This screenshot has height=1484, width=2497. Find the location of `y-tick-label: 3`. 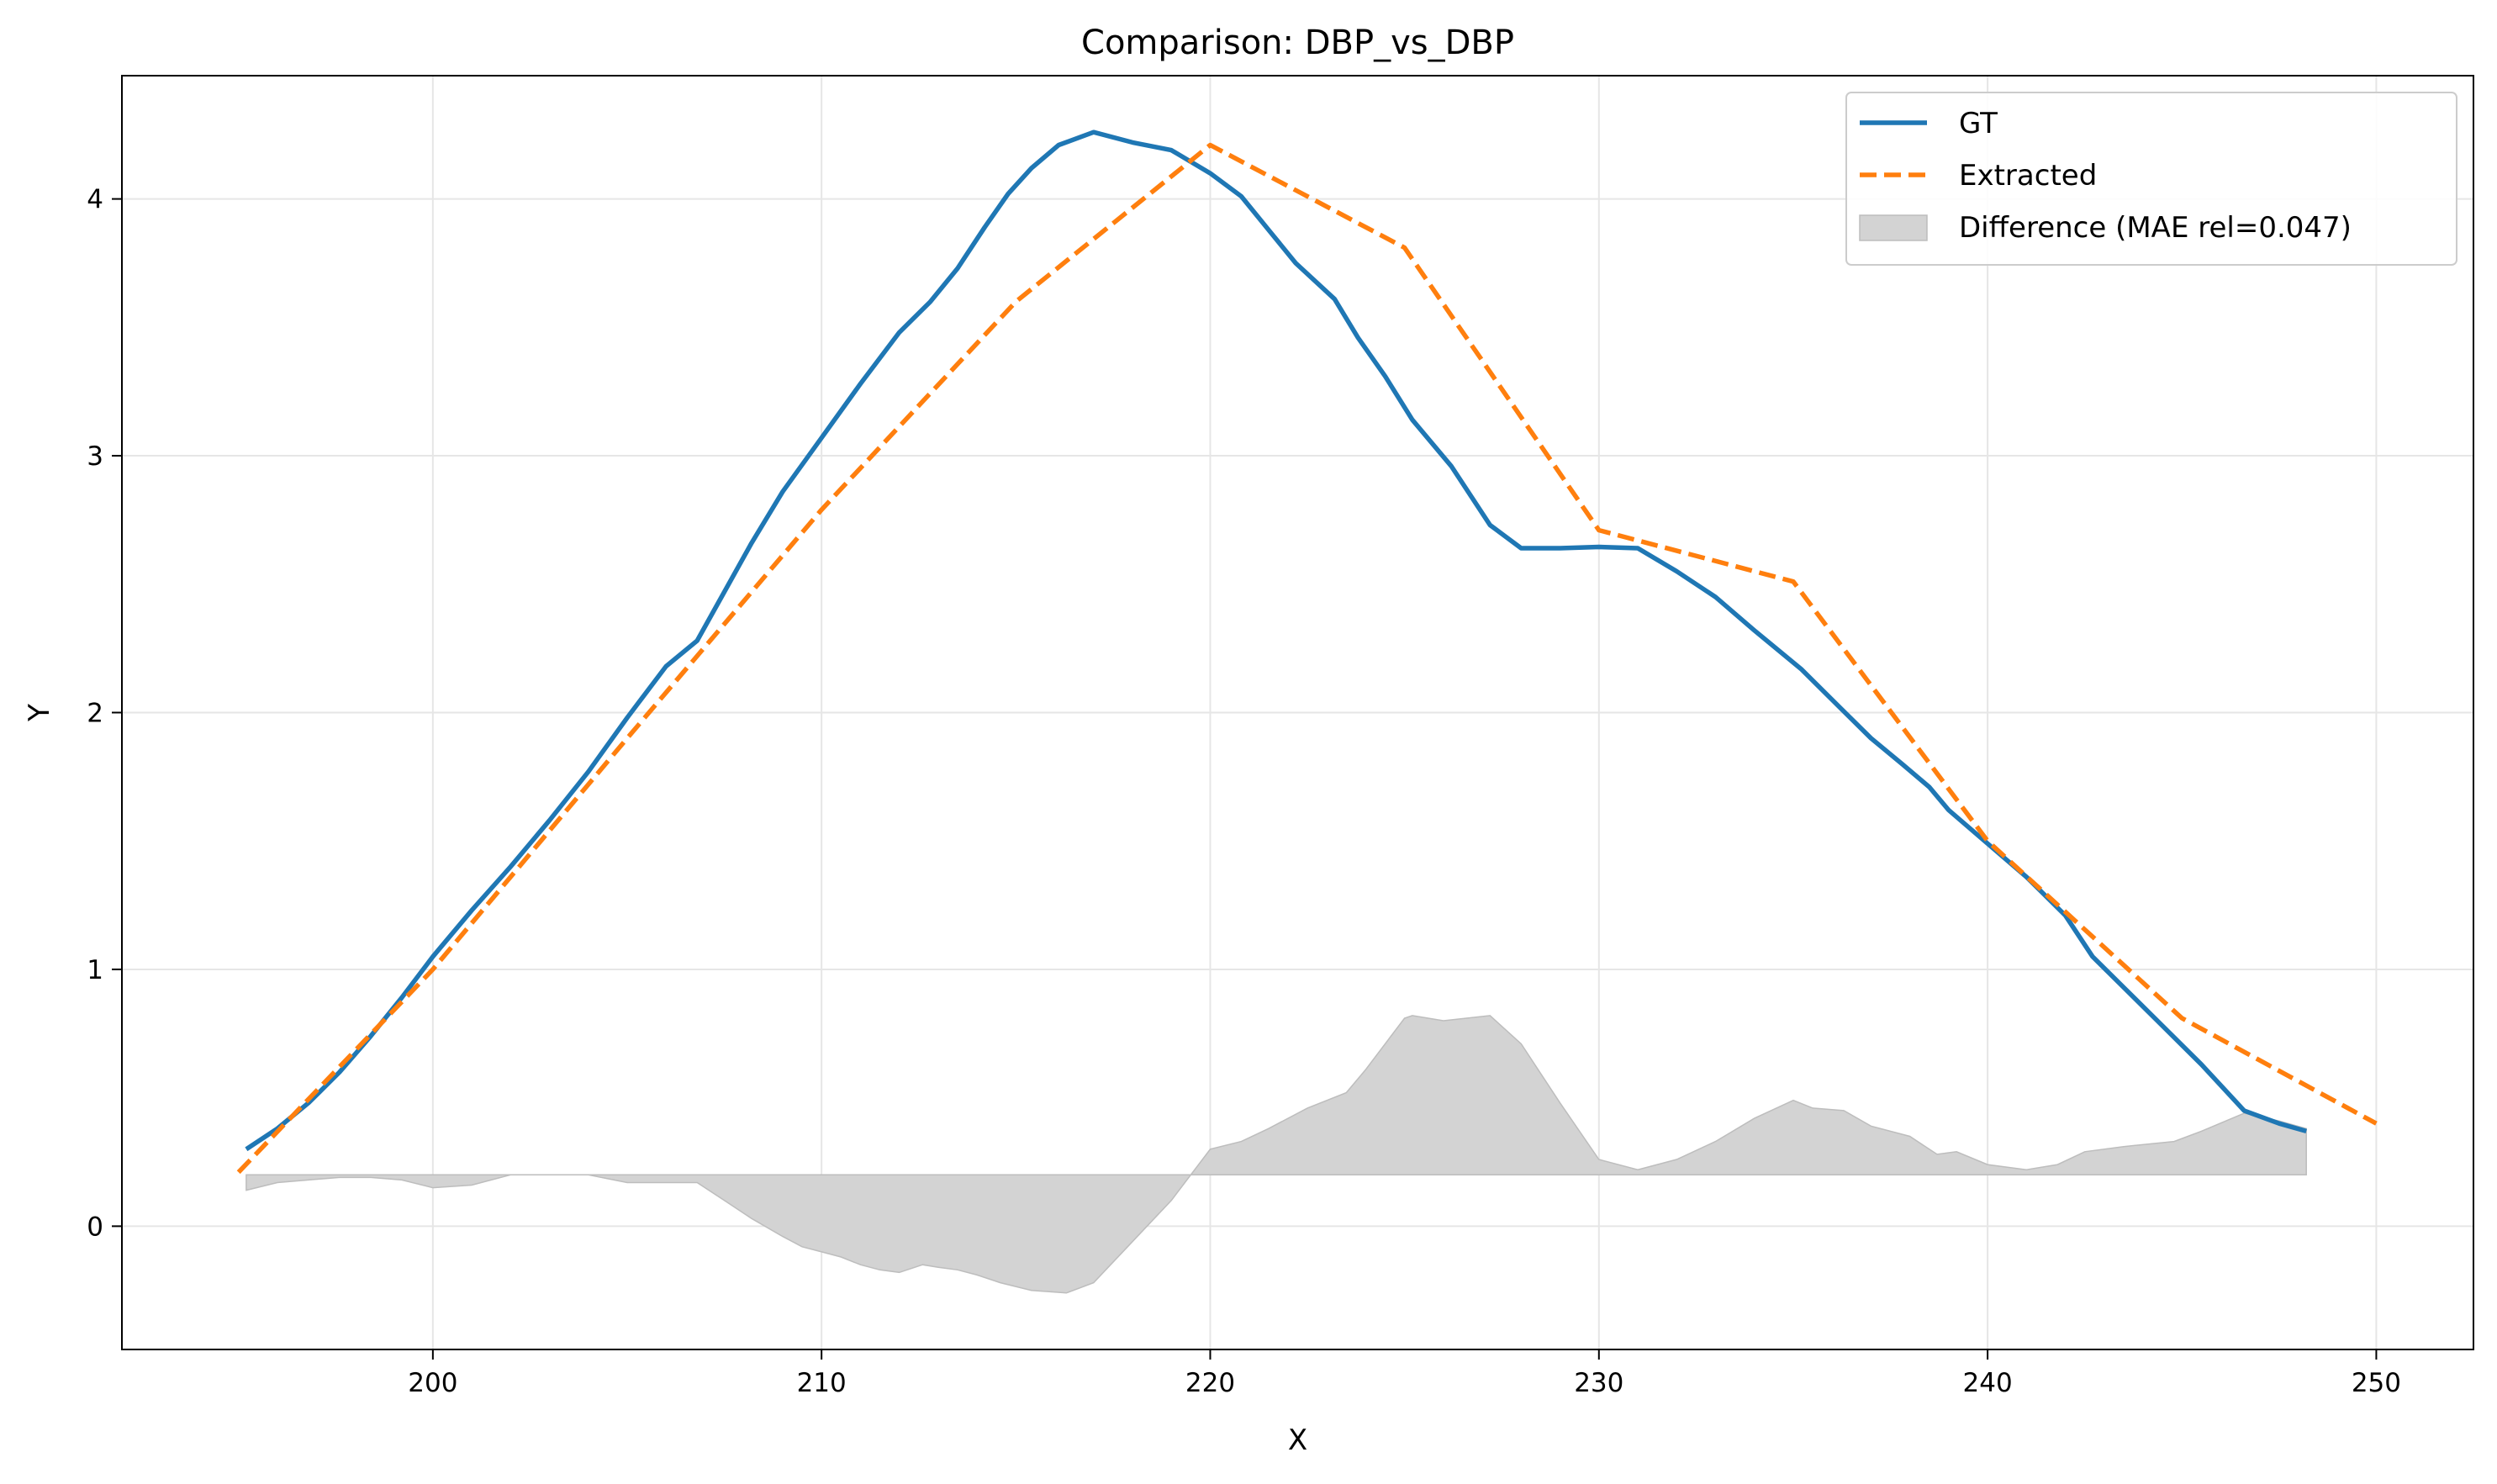

y-tick-label: 3 is located at coordinates (95, 456).